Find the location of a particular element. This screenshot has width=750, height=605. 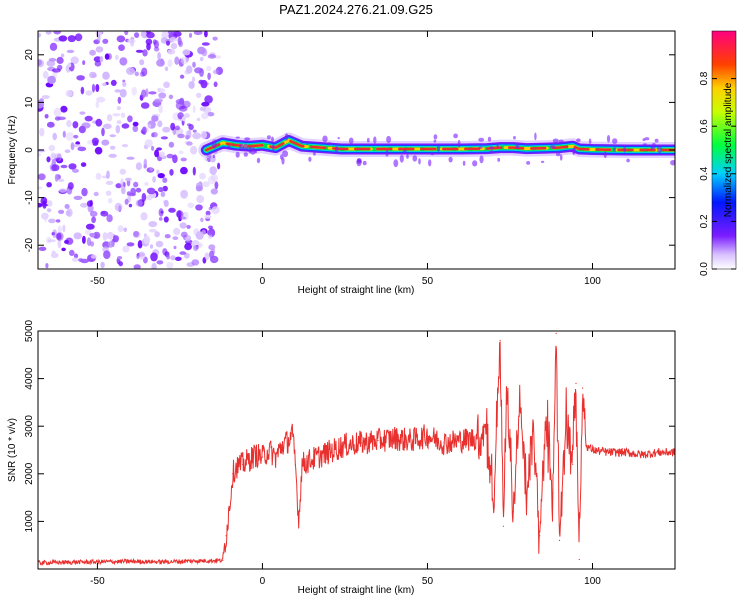

spectrogram-track is located at coordinates (436, 150).